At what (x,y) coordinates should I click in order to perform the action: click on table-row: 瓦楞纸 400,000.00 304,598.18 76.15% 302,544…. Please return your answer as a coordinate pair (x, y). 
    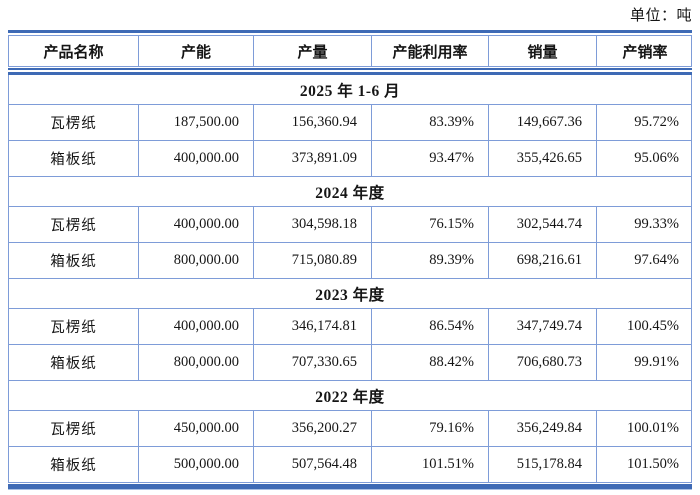
    Looking at the image, I should click on (350, 225).